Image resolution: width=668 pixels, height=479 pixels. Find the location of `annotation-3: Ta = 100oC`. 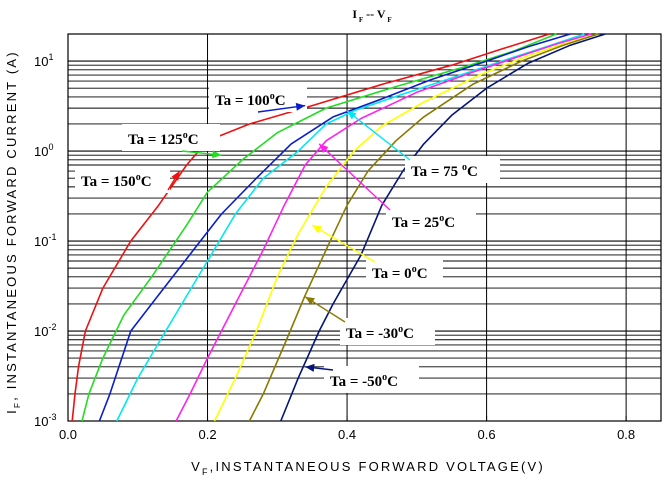

annotation-3: Ta = 100oC is located at coordinates (258, 99).